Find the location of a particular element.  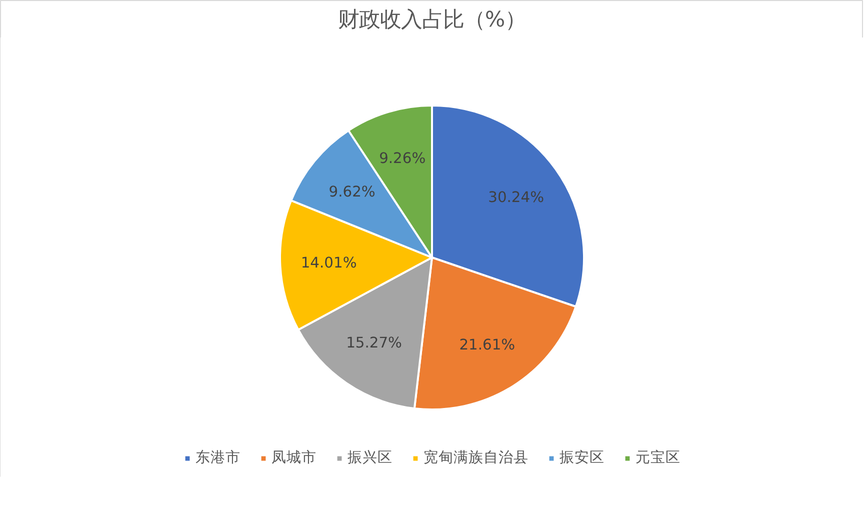

data-label: 15.27% is located at coordinates (374, 343).